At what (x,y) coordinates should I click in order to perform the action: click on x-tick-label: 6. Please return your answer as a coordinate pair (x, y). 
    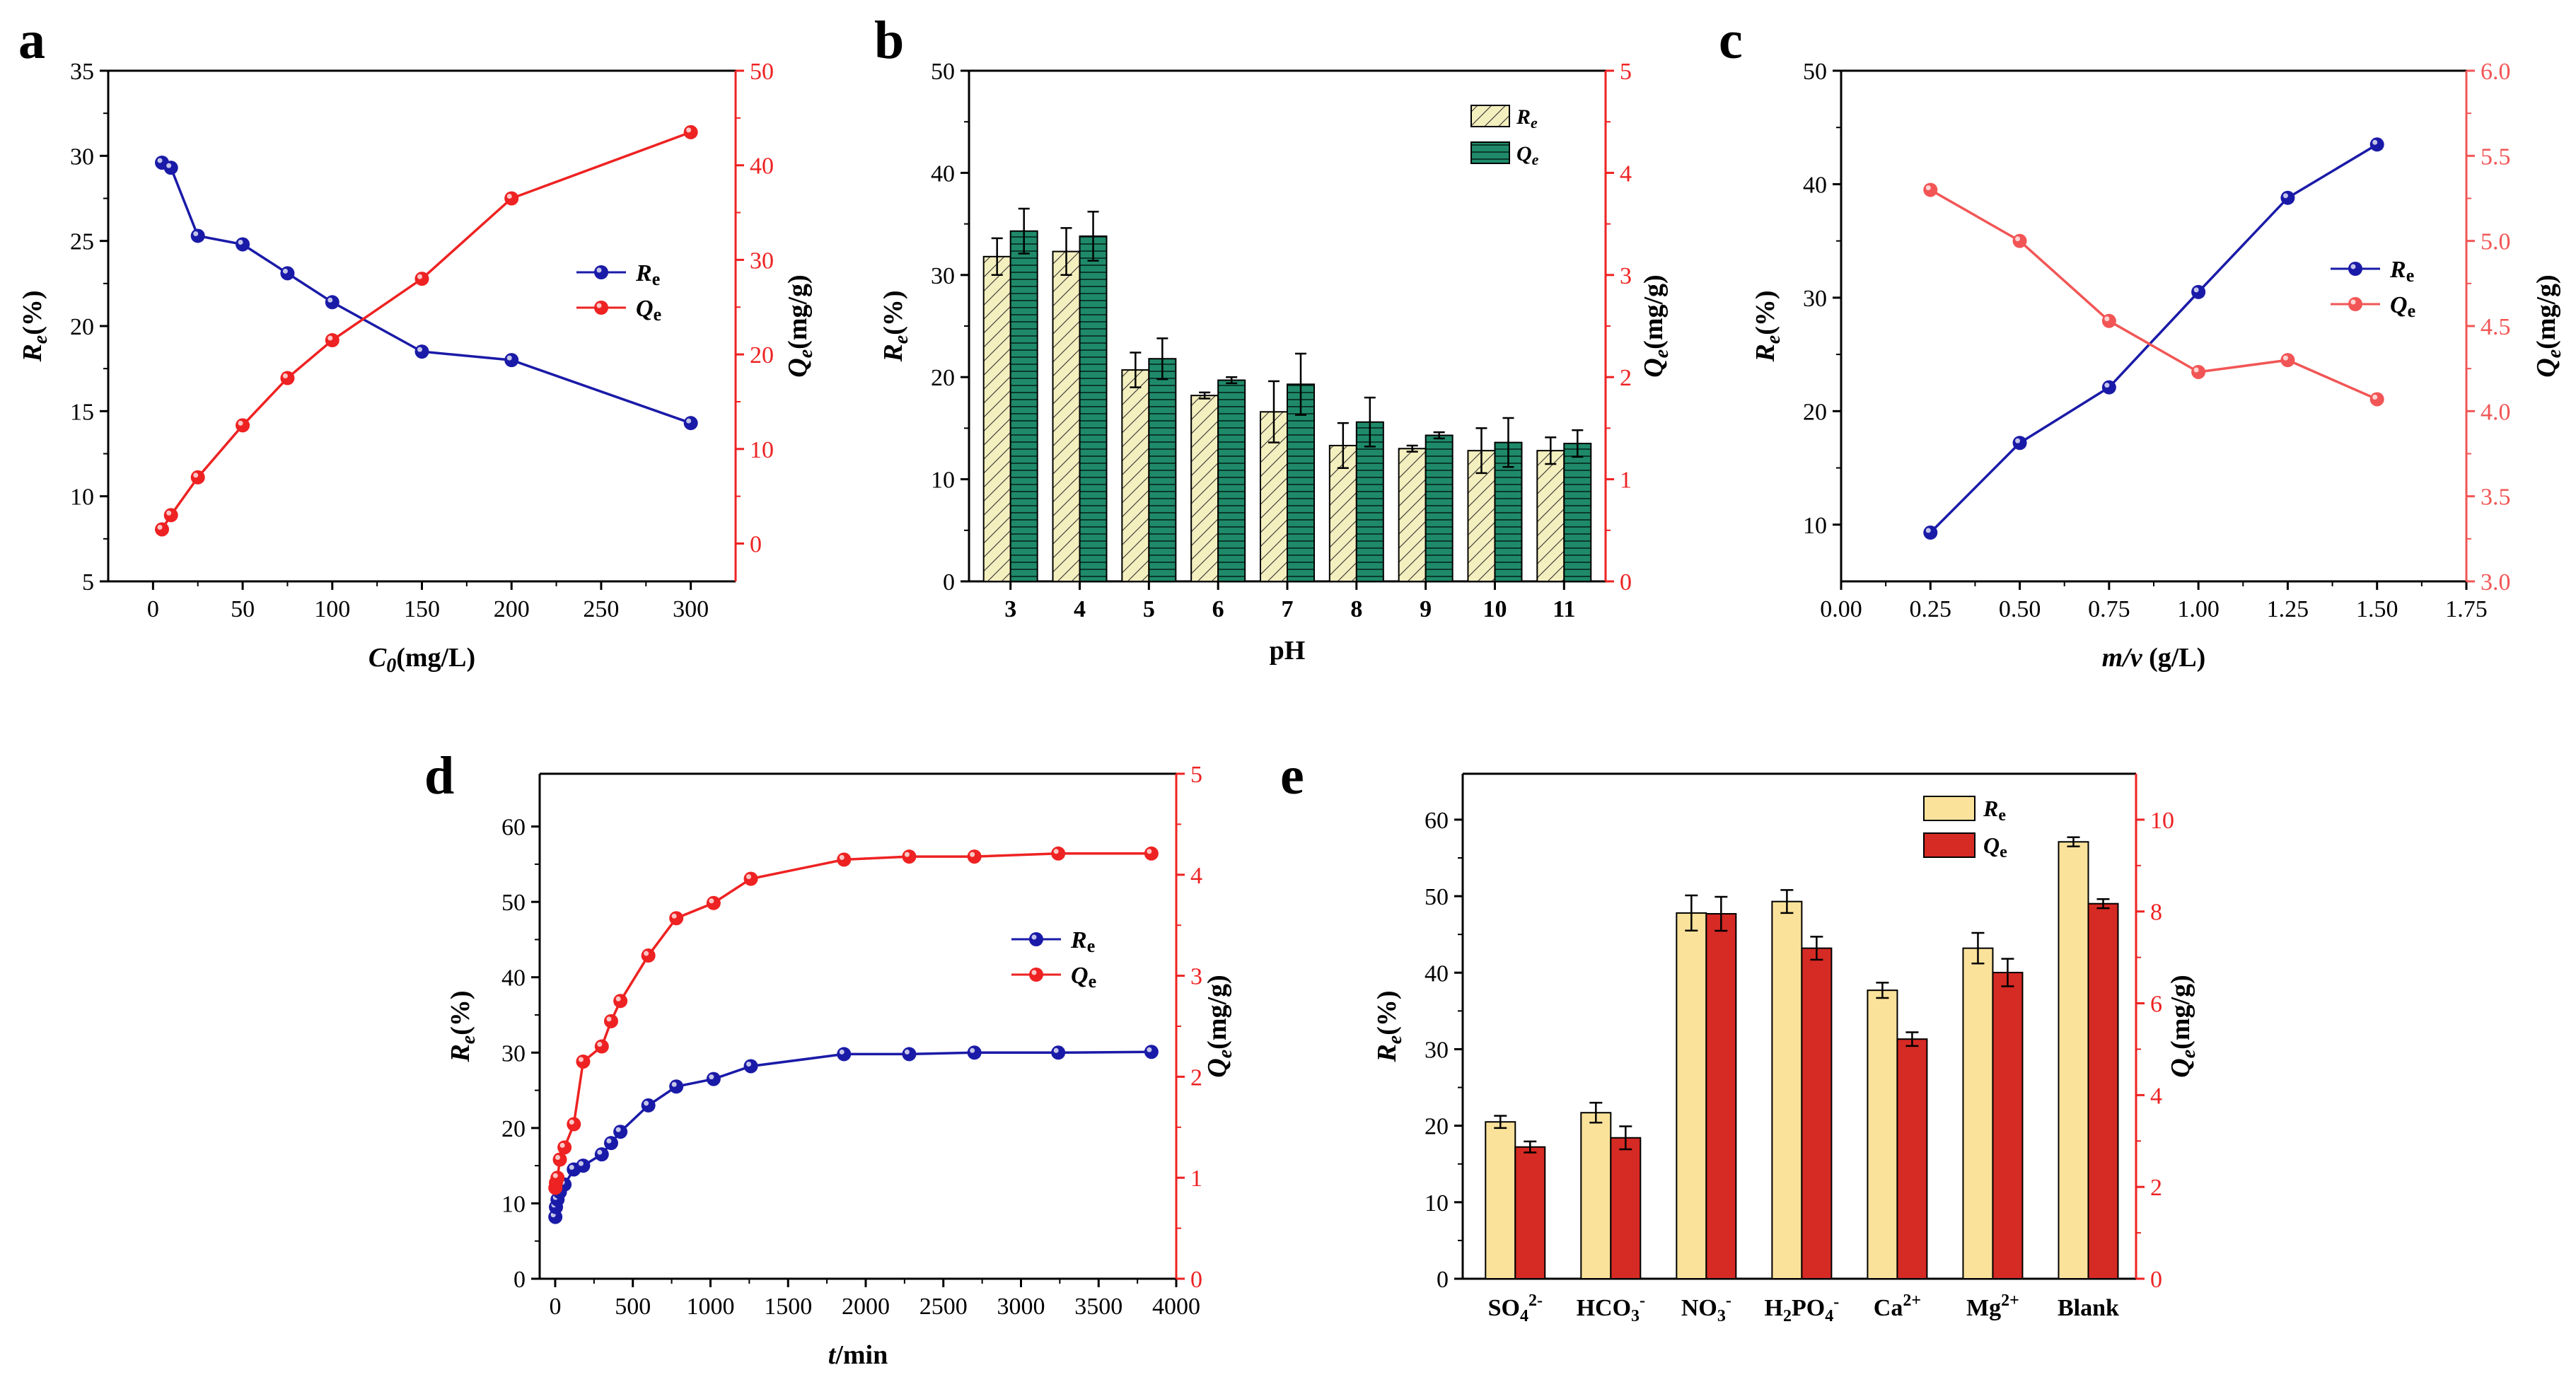
    Looking at the image, I should click on (1218, 609).